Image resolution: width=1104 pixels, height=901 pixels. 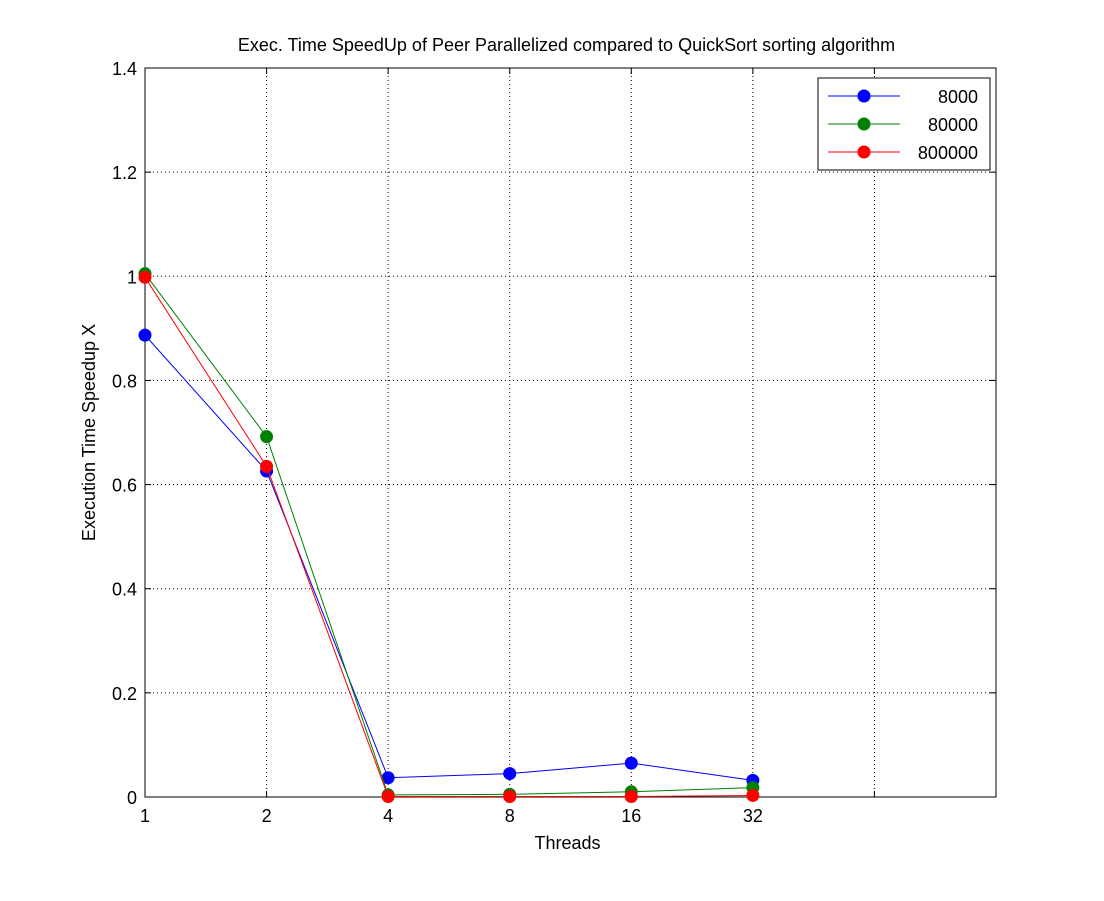 I want to click on y-tick-label: 1, so click(x=132, y=277).